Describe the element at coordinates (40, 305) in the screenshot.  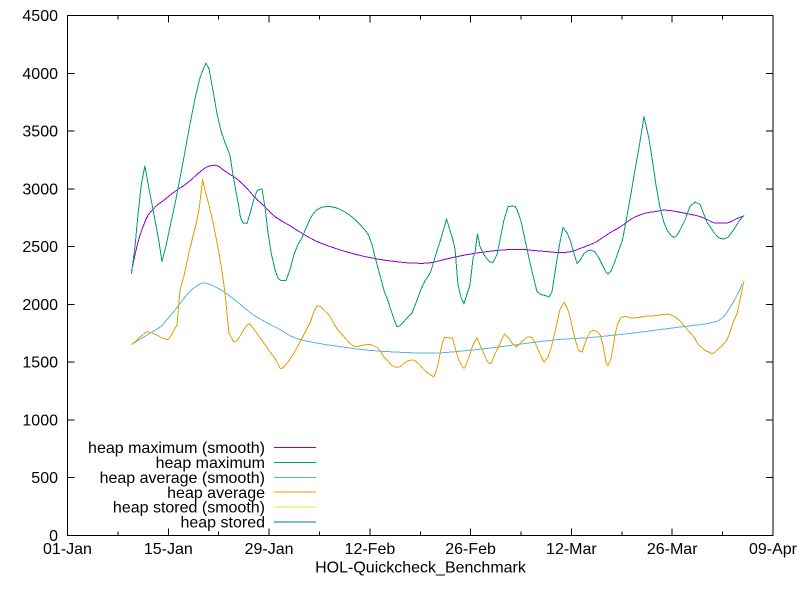
I see `svg-text: 2000` at that location.